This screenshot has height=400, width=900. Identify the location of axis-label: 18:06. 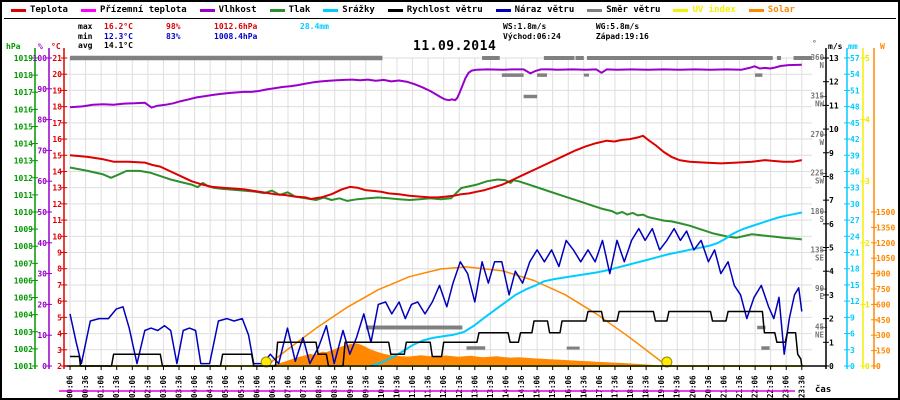
(630, 386).